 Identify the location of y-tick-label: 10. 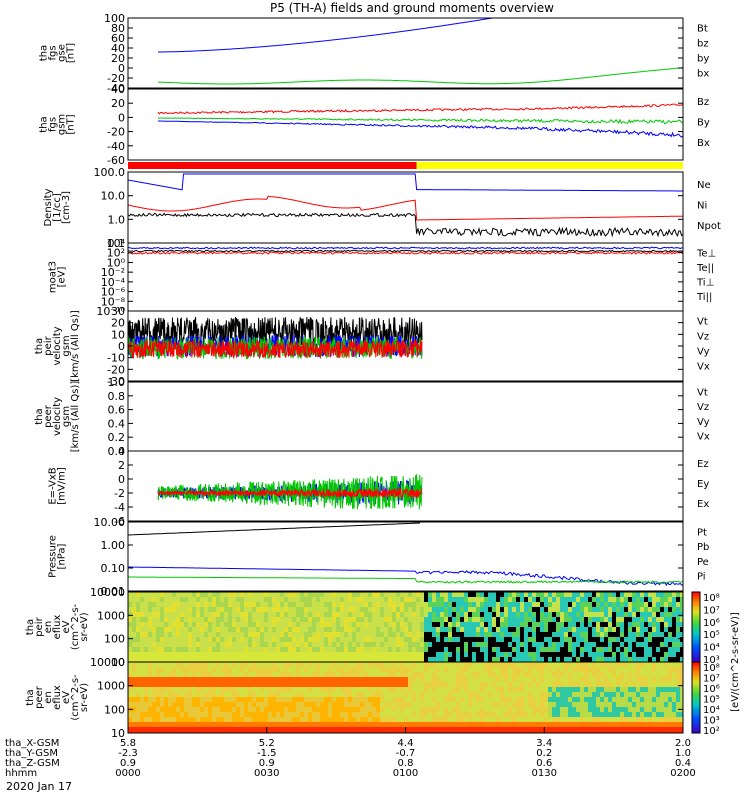
(118, 662).